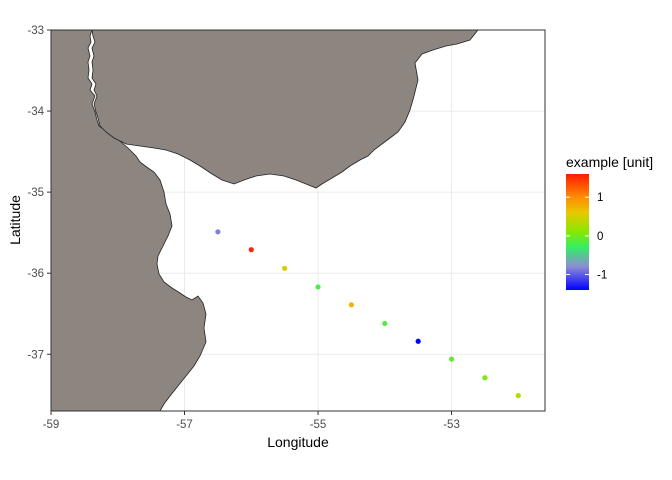 This screenshot has width=672, height=480. Describe the element at coordinates (35, 274) in the screenshot. I see `y-tick-label-3: -36` at that location.